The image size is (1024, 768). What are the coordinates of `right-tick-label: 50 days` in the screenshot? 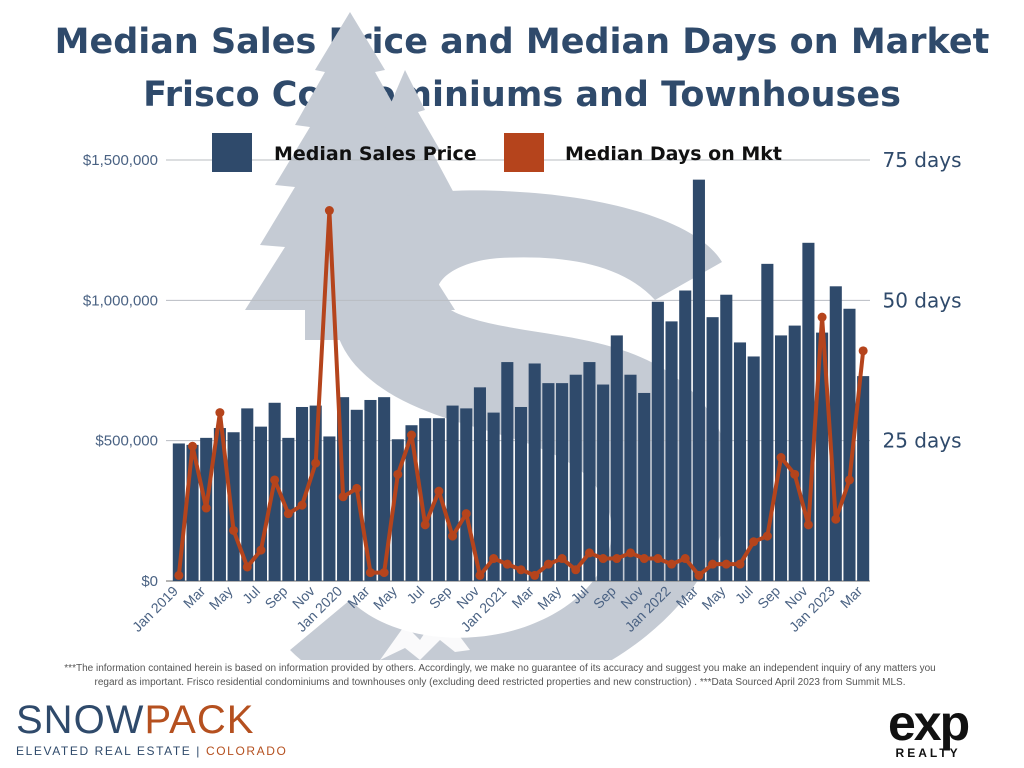 It's located at (921, 300).